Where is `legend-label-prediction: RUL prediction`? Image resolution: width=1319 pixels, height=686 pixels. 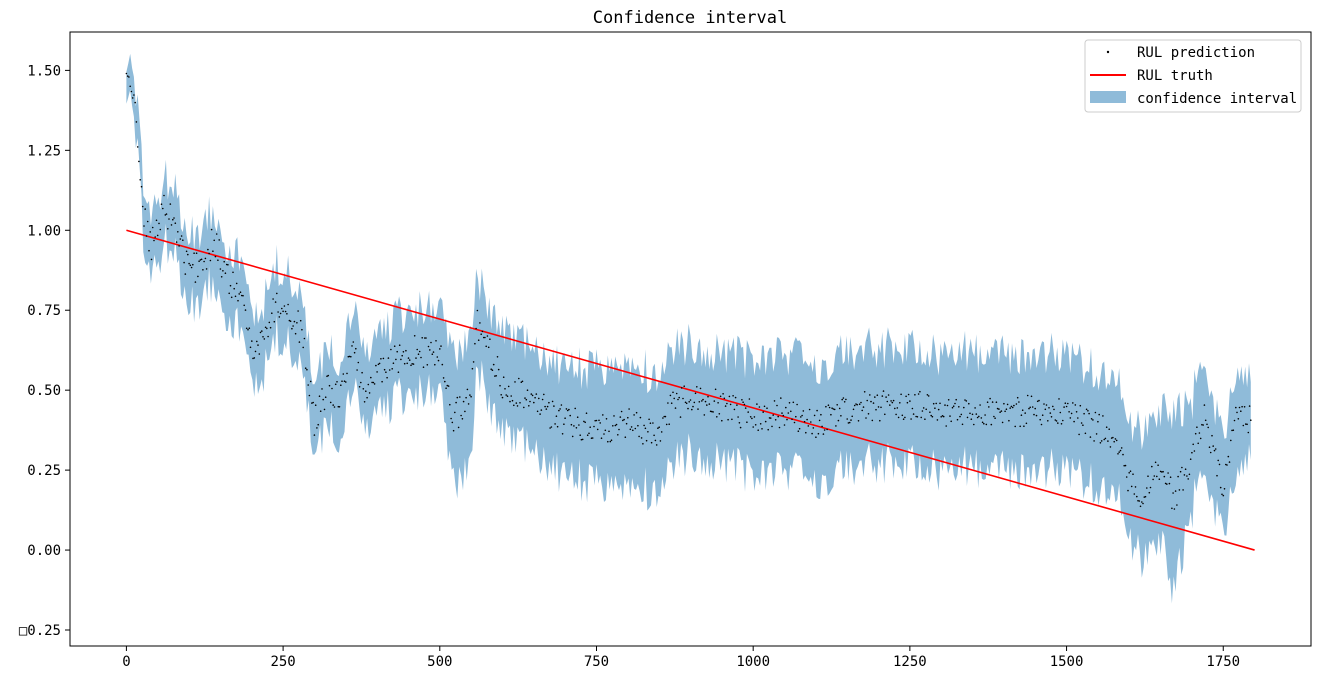 legend-label-prediction: RUL prediction is located at coordinates (1196, 53).